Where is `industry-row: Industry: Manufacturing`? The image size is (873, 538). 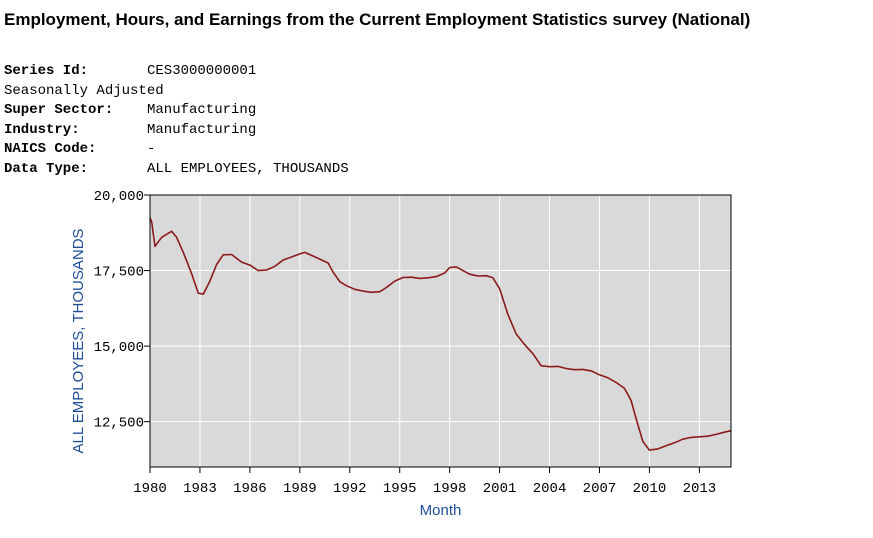 industry-row: Industry: Manufacturing is located at coordinates (176, 131).